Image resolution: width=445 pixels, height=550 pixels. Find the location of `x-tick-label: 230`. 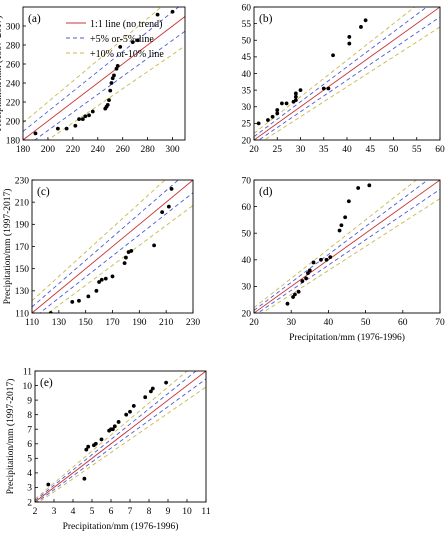

x-tick-label: 230 is located at coordinates (193, 323).